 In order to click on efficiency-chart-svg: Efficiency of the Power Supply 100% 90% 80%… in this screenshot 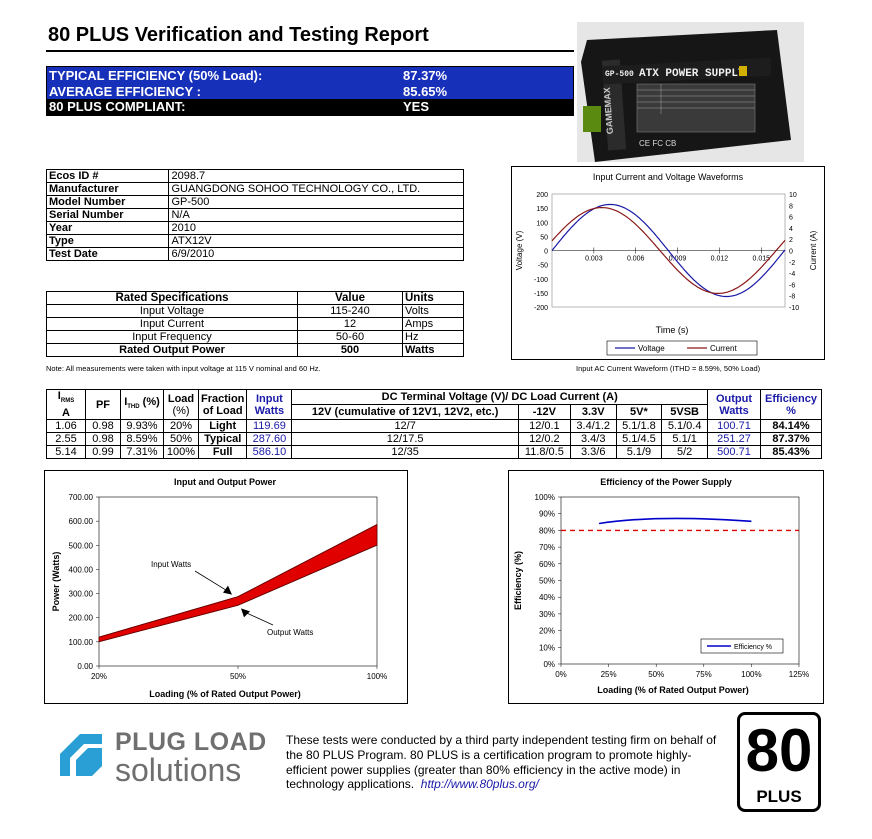, I will do `click(661, 586)`.